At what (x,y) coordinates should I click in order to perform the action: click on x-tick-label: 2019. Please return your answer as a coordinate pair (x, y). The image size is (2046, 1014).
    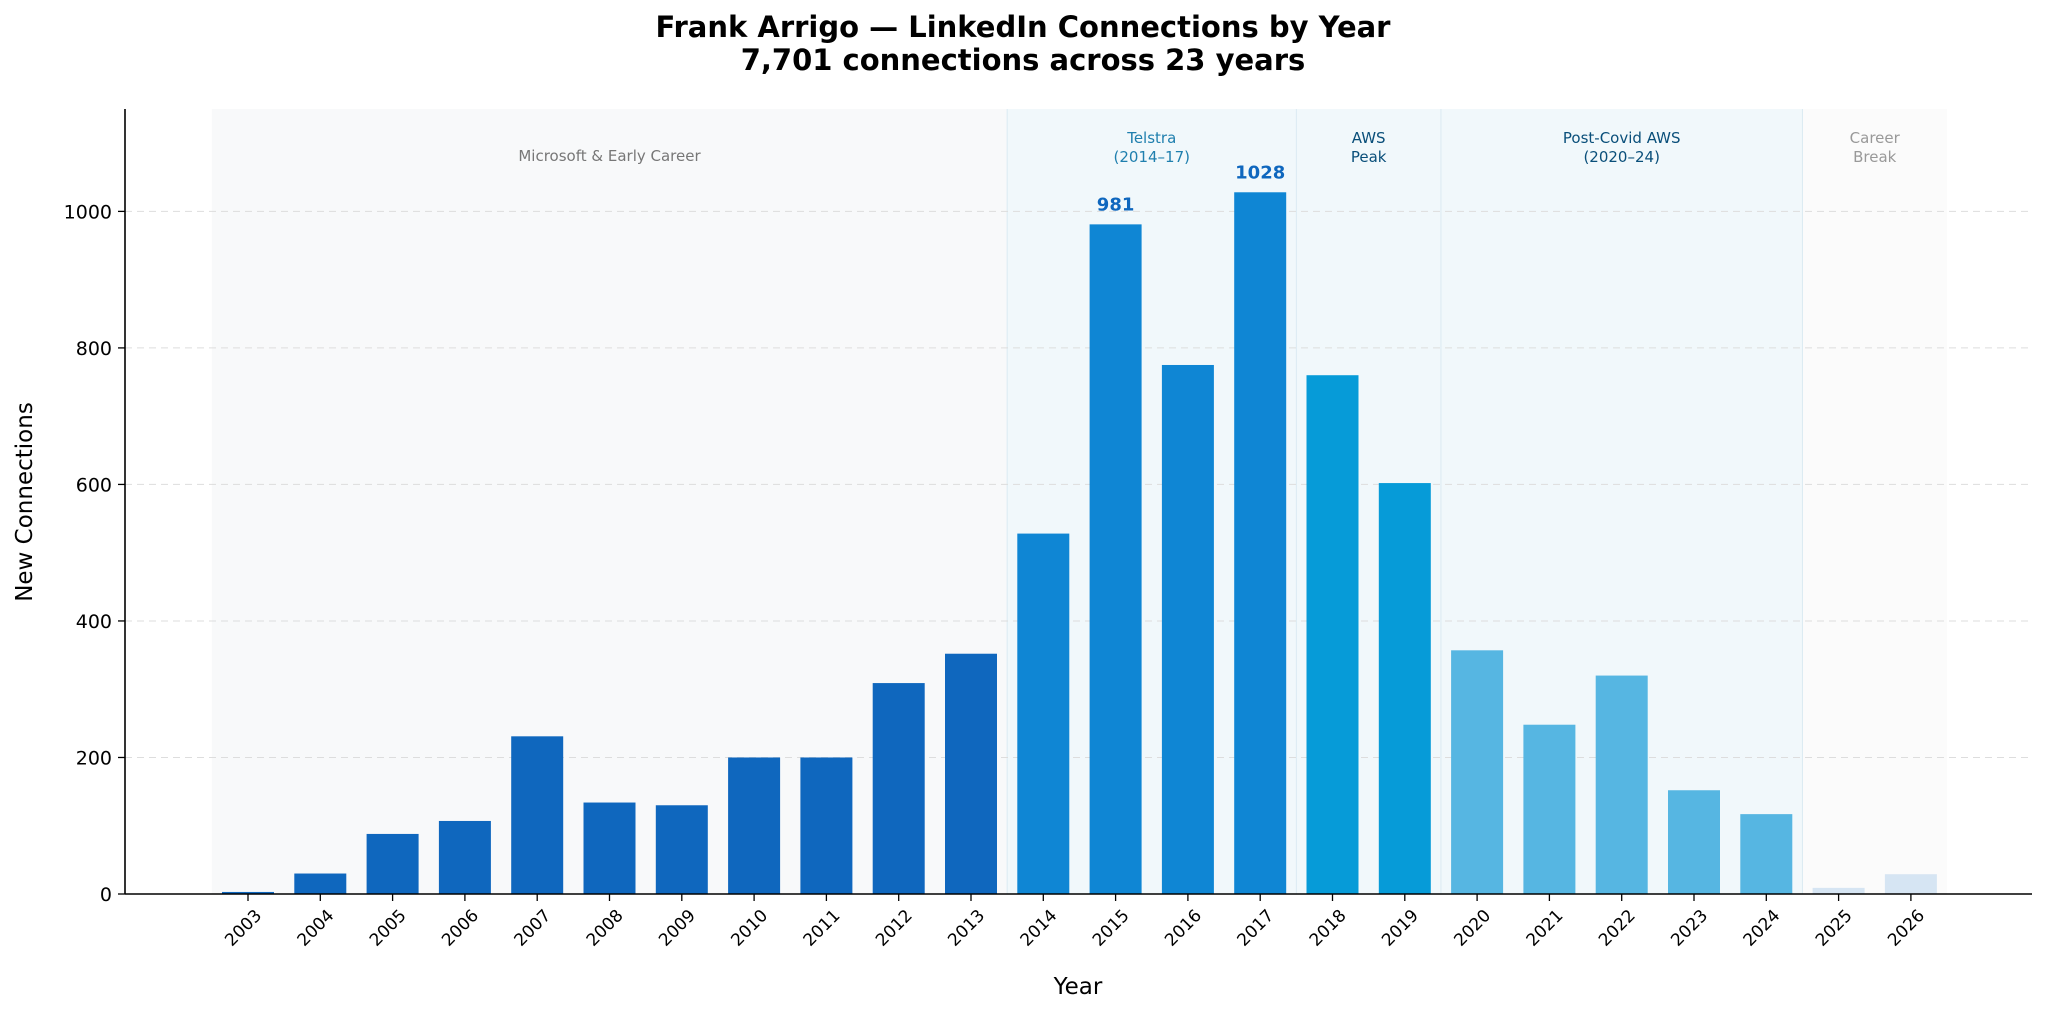
    Looking at the image, I should click on (1400, 928).